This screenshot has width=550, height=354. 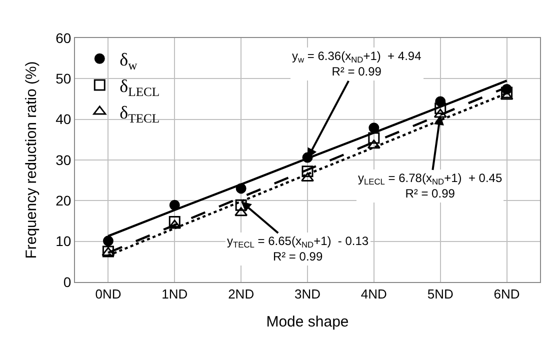 I want to click on annotation: y$_{w}$ = 6.36(x$_{ND}$+1) + 4.94 R² = 0.99, so click(x=357, y=64).